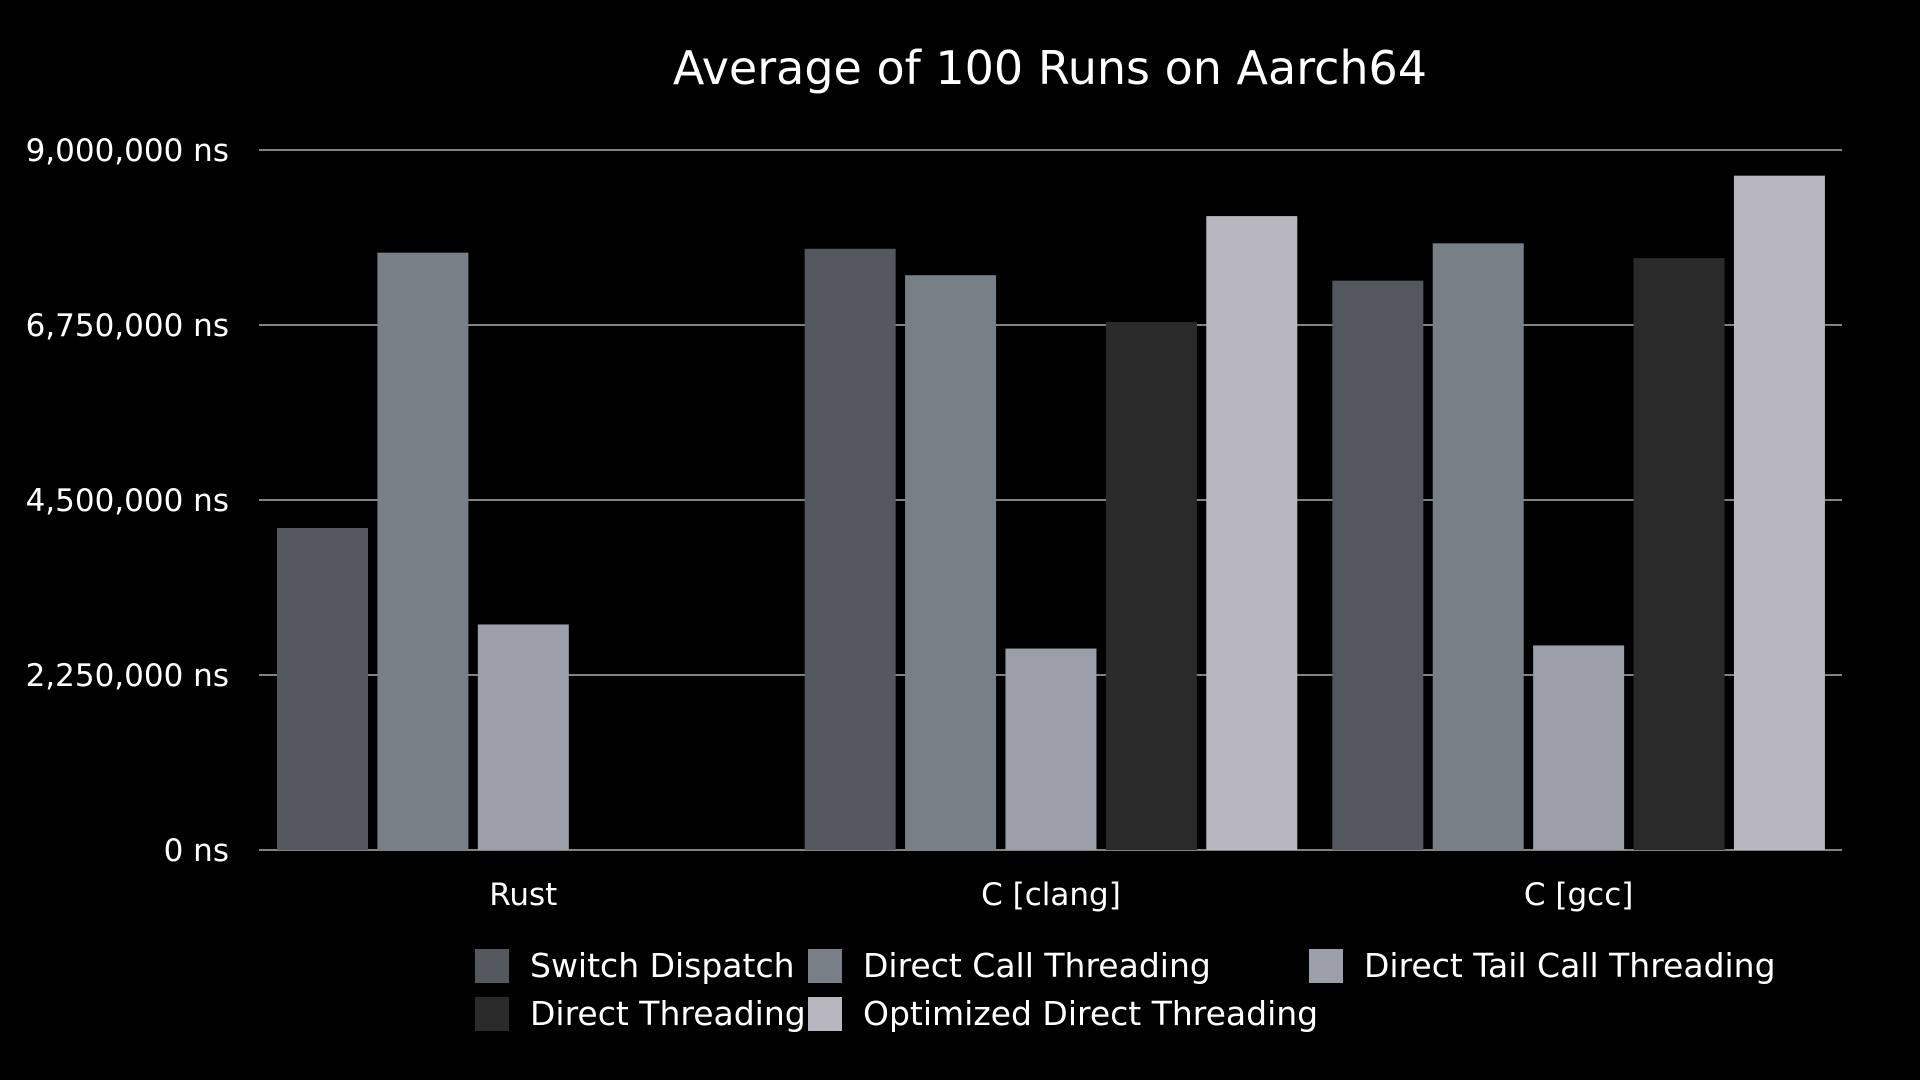 This screenshot has height=1080, width=1920. Describe the element at coordinates (1578, 895) in the screenshot. I see `x-category-label: C [gcc]` at that location.